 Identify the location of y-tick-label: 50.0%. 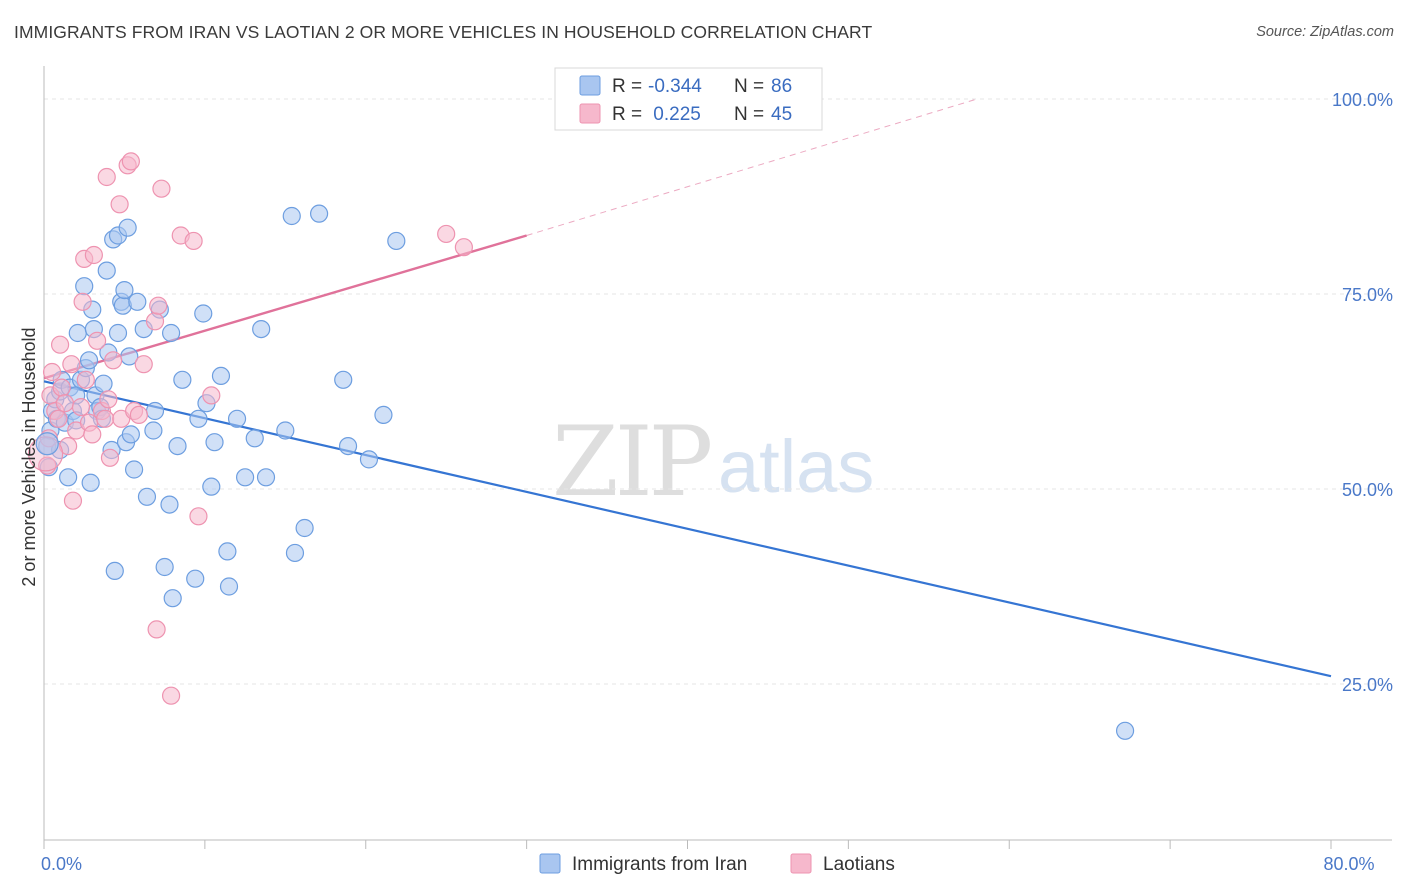
(1367, 490).